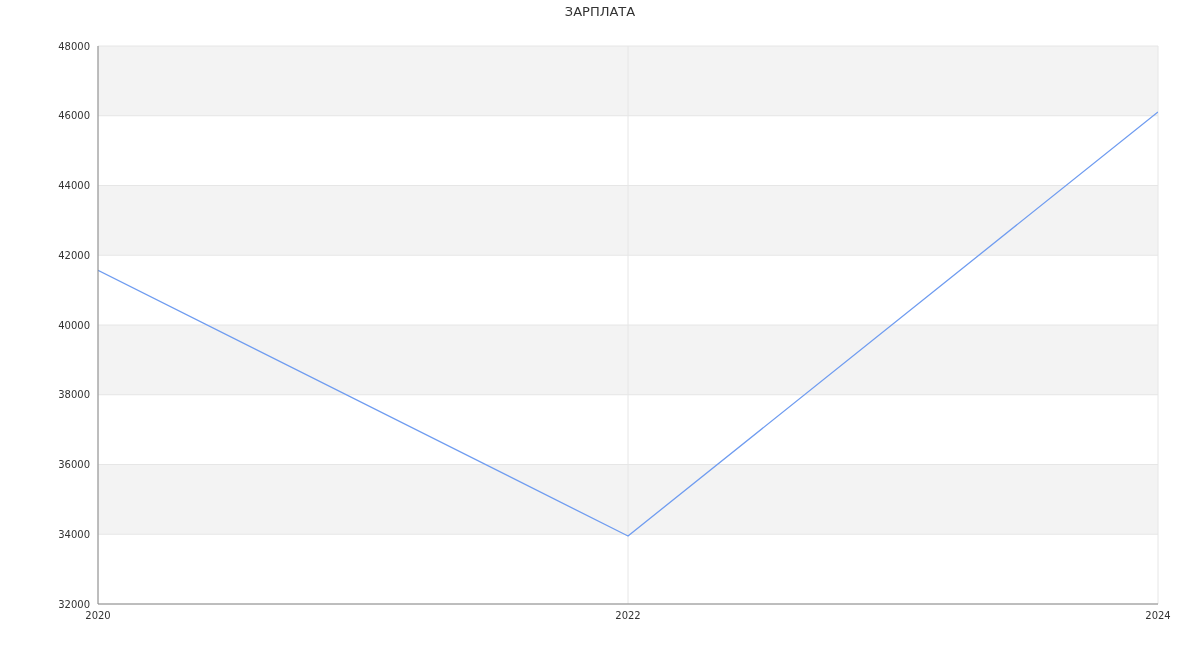 The width and height of the screenshot is (1200, 650). I want to click on x-tick-label: 2024, so click(1158, 616).